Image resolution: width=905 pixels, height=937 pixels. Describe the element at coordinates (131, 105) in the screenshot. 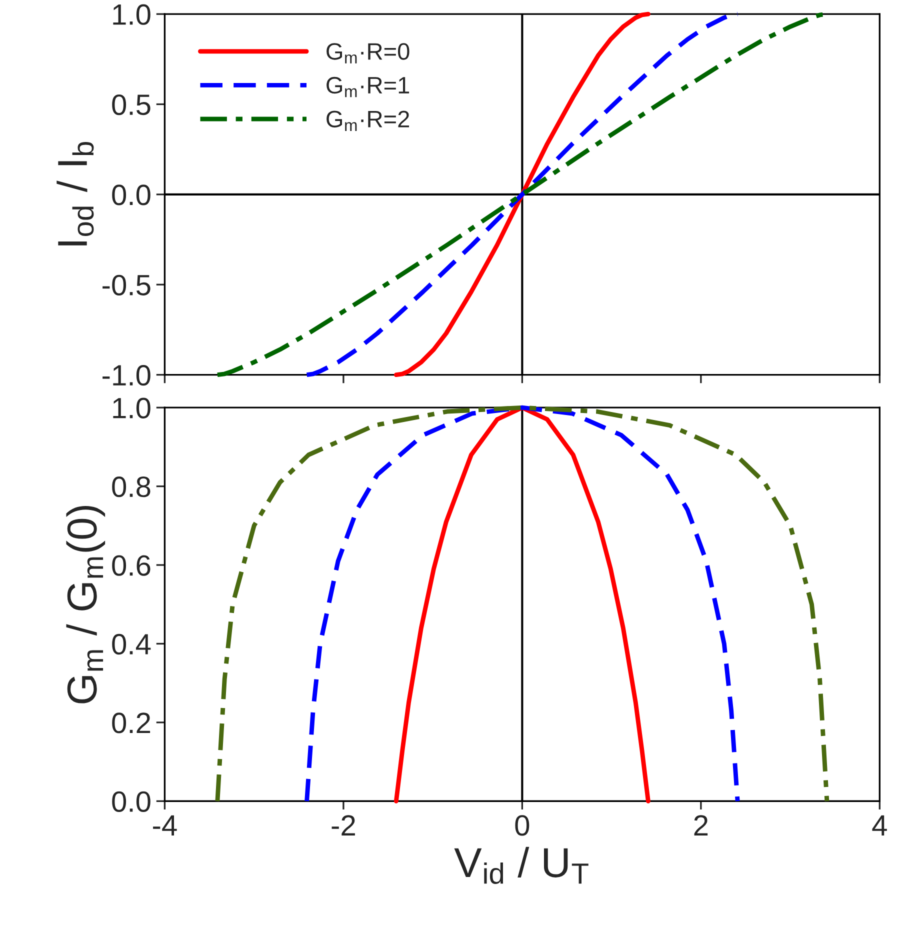

I see `y-tick-label: 0.5` at that location.